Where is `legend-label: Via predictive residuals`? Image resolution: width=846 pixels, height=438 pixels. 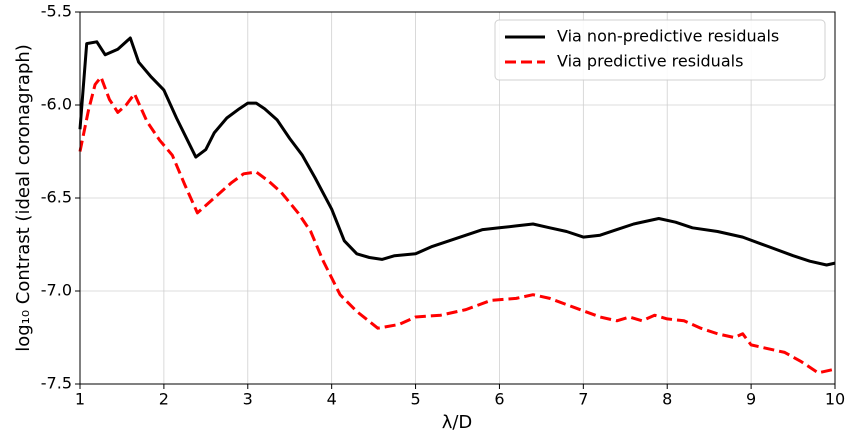
legend-label: Via predictive residuals is located at coordinates (650, 61).